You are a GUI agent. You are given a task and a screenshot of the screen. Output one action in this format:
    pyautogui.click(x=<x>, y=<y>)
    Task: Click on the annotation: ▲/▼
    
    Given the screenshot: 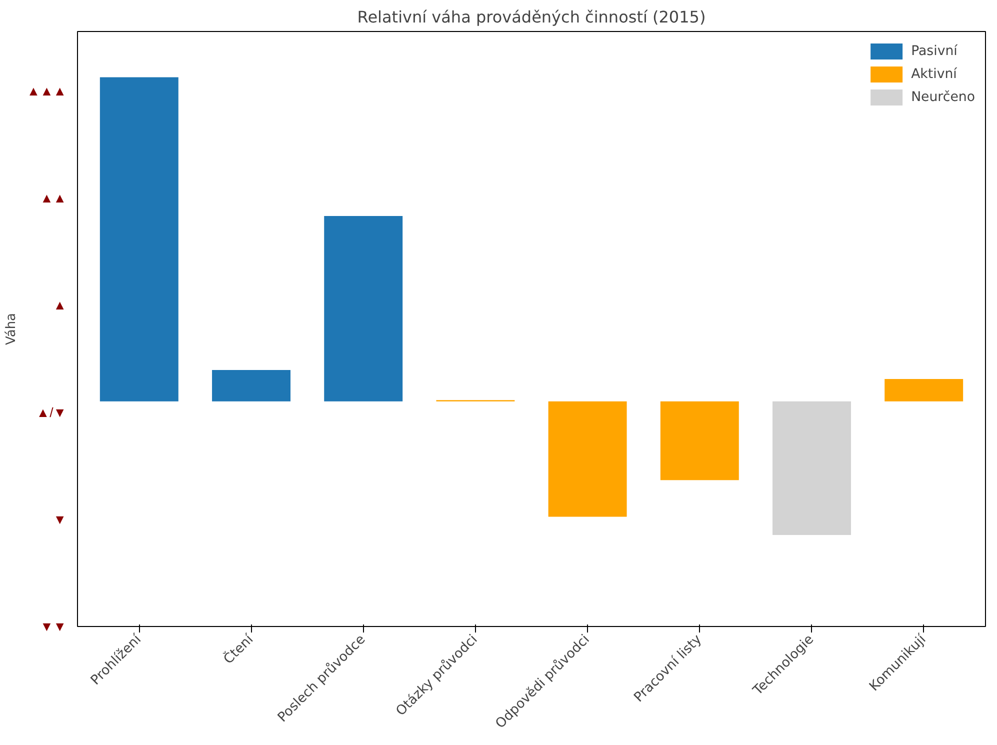 What is the action you would take?
    pyautogui.click(x=51, y=412)
    